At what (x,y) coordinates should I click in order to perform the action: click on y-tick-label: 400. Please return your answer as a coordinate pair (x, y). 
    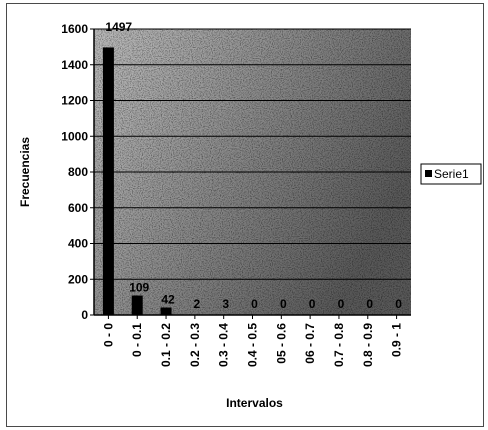
    Looking at the image, I should click on (78, 244).